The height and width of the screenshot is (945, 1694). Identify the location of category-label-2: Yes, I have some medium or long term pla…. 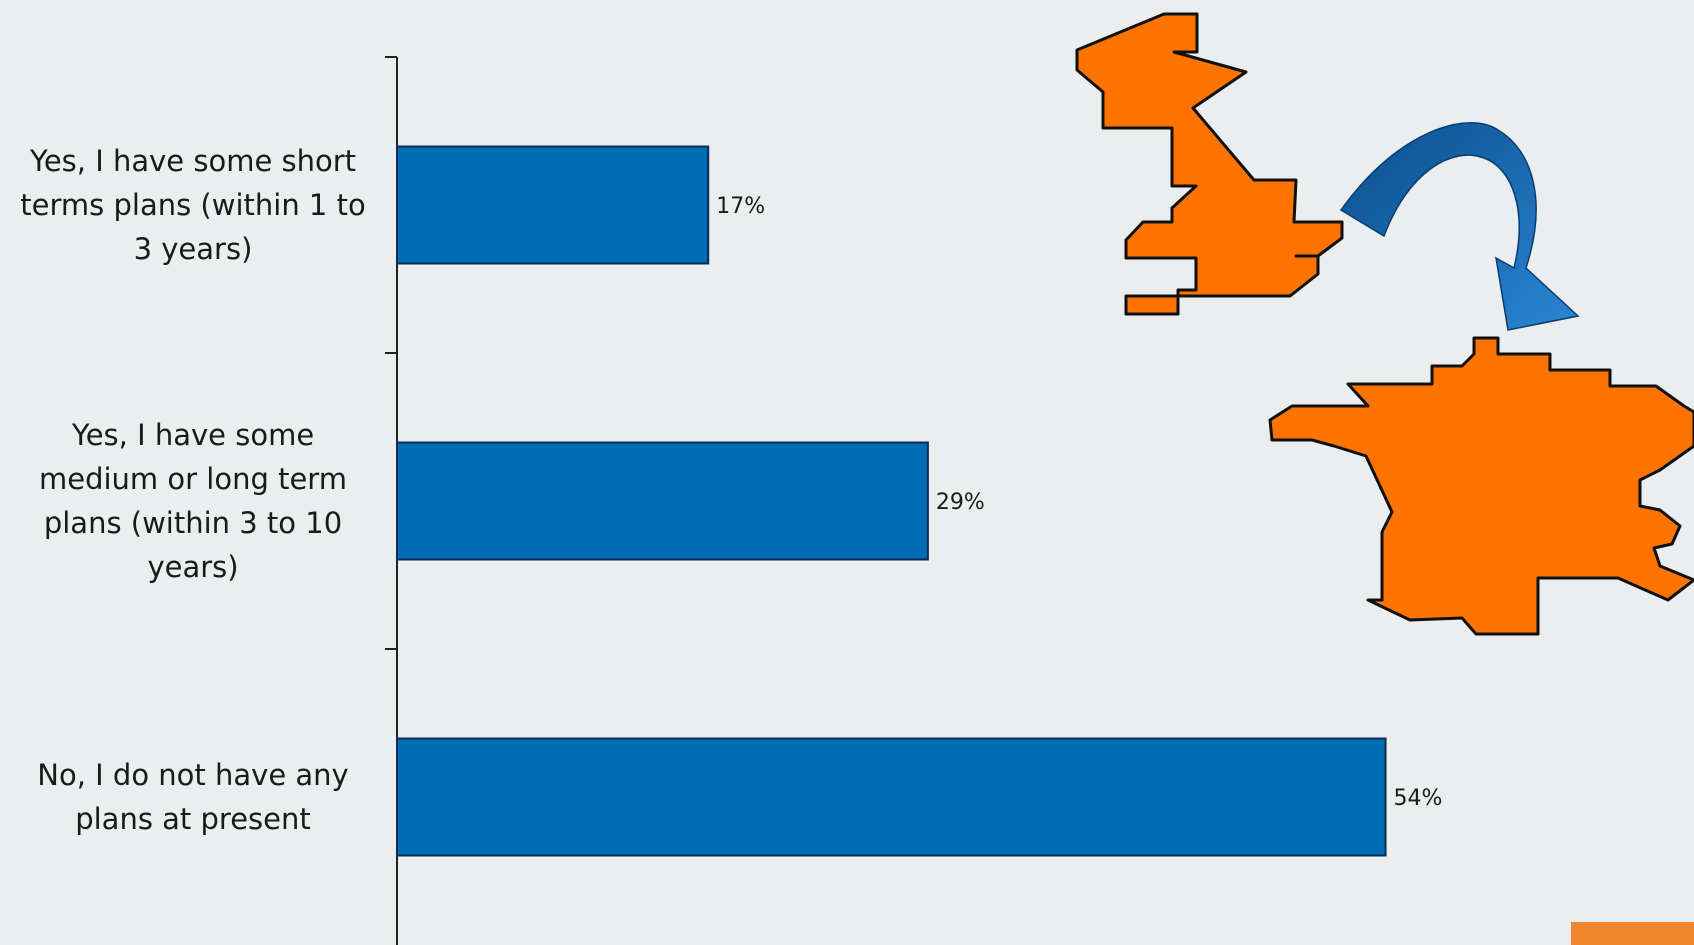
(193, 501).